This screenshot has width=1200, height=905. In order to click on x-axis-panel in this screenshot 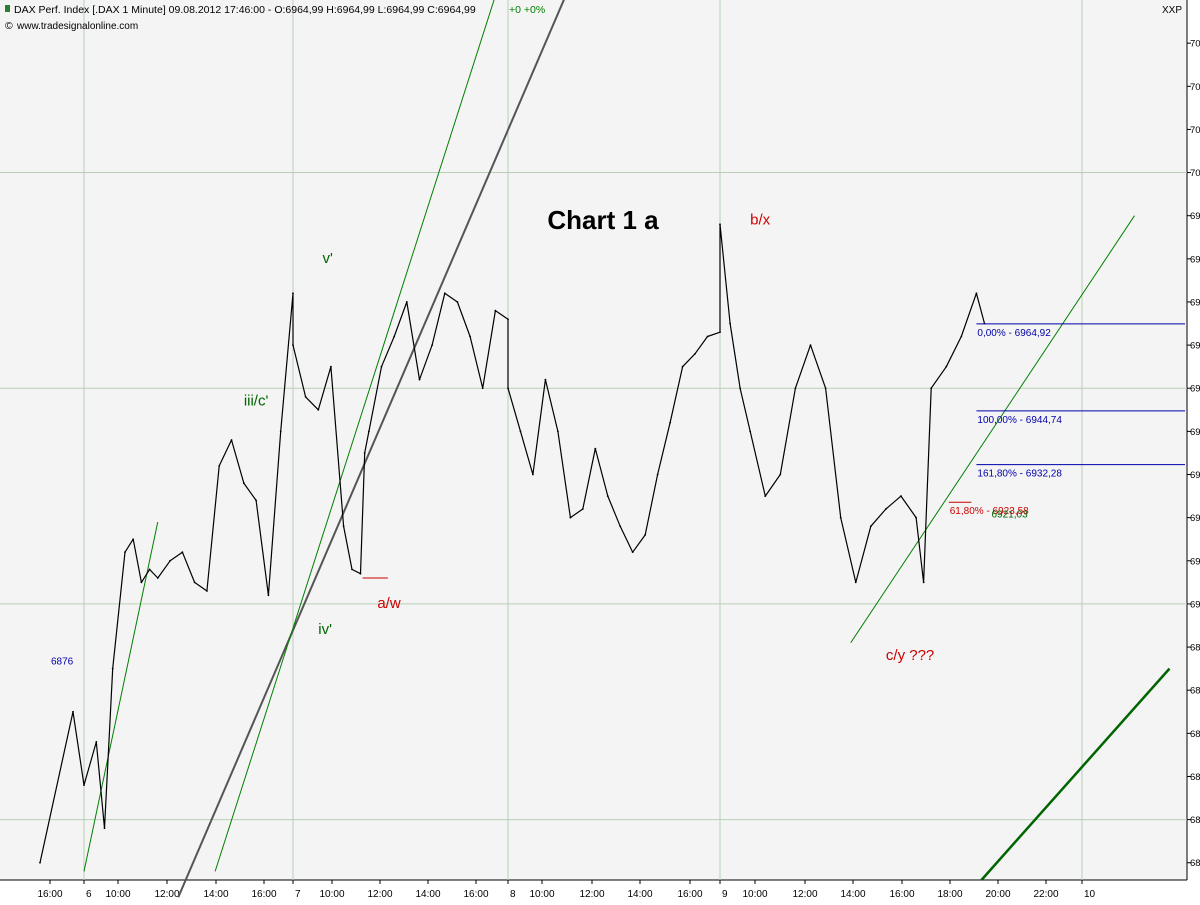, I will do `click(600, 890)`.